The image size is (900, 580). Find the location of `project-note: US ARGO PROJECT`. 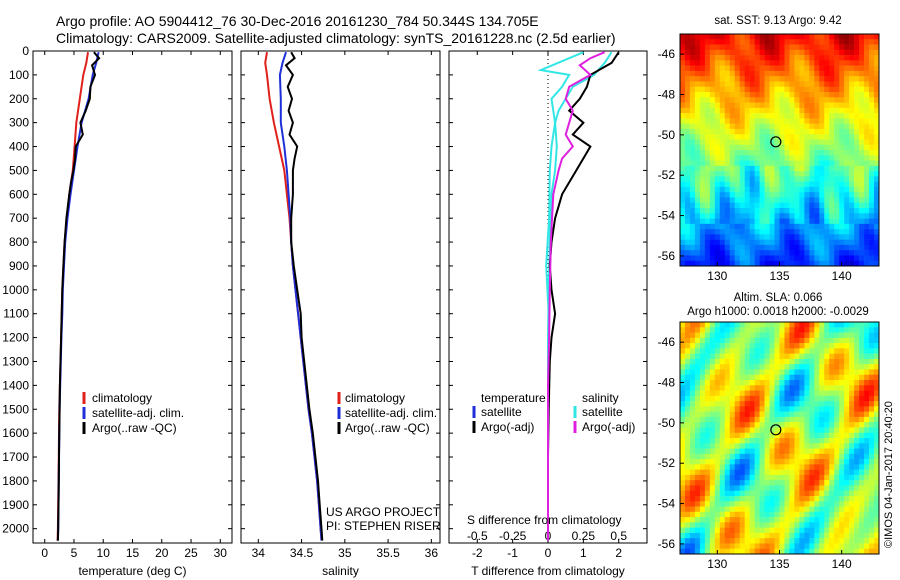

project-note: US ARGO PROJECT is located at coordinates (383, 512).